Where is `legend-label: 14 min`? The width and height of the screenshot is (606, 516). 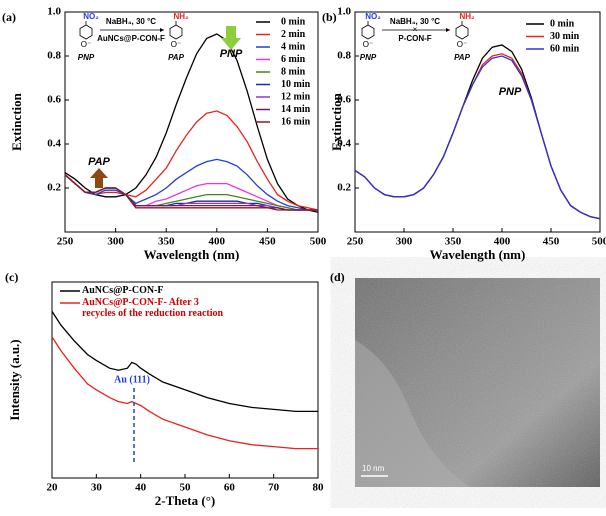 legend-label: 14 min is located at coordinates (296, 109).